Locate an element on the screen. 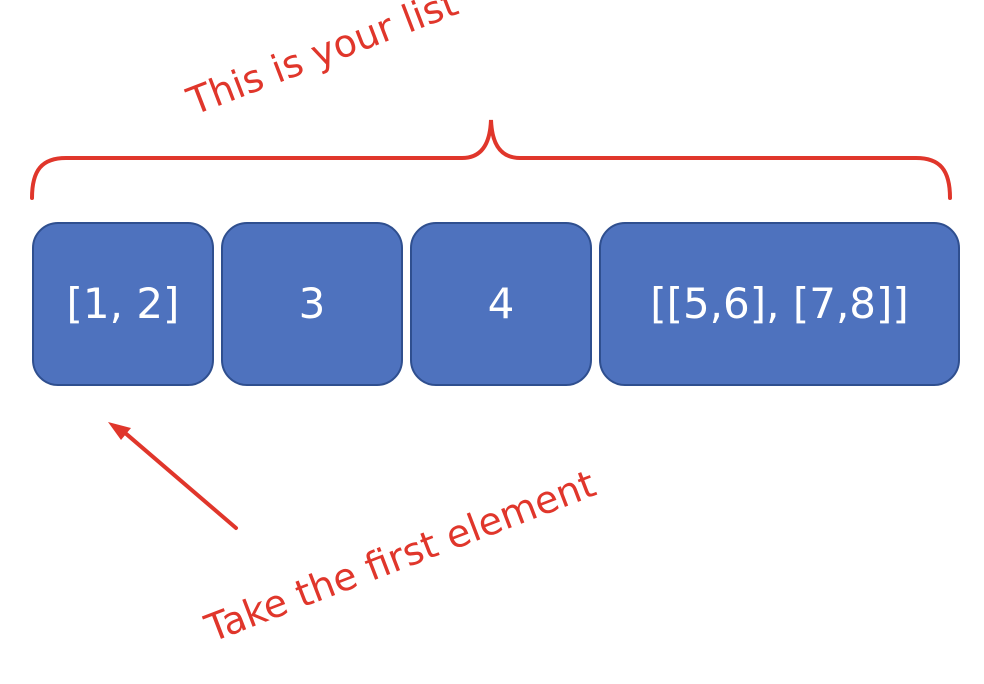 The height and width of the screenshot is (684, 984). list-element-label: 4 is located at coordinates (501, 303).